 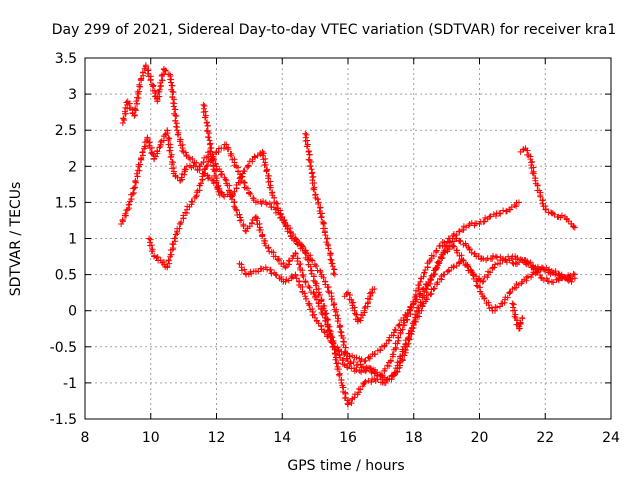 I want to click on y-tick-label: 0.5, so click(x=66, y=276).